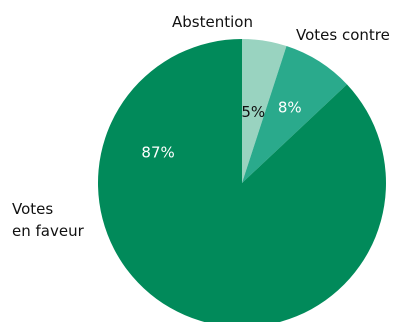 This screenshot has width=400, height=322. Describe the element at coordinates (157, 153) in the screenshot. I see `pie-data-label-2: 87%` at that location.